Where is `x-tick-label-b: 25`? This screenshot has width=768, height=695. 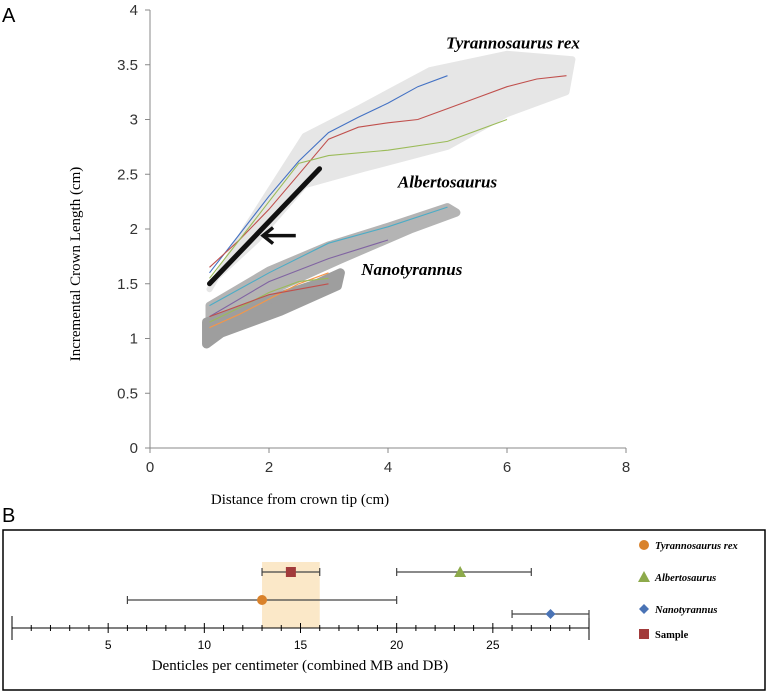
x-tick-label-b: 25 is located at coordinates (493, 645).